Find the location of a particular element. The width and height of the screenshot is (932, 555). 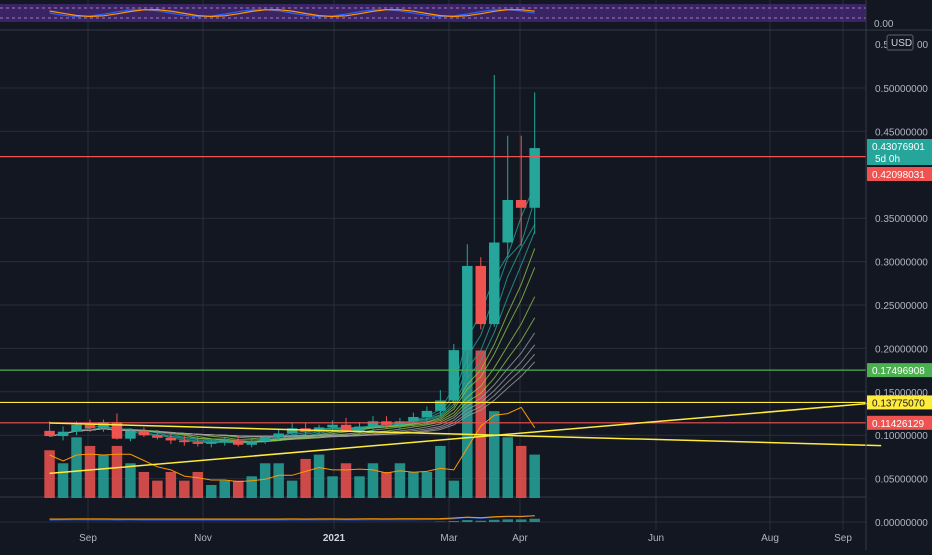

x-tick-label-5: Jun is located at coordinates (656, 538).